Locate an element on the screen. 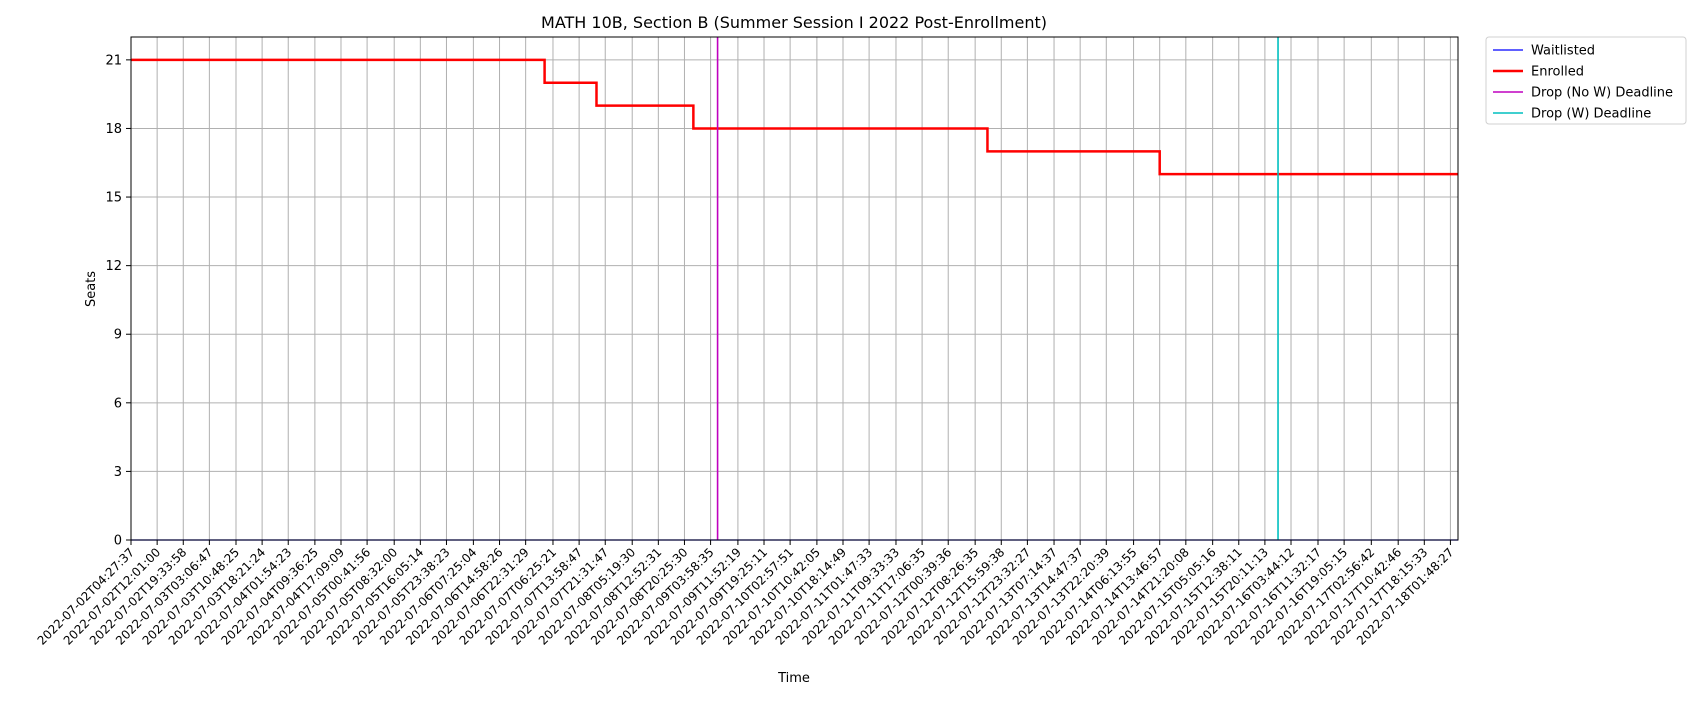  y-tick-label: 9 is located at coordinates (118, 335).